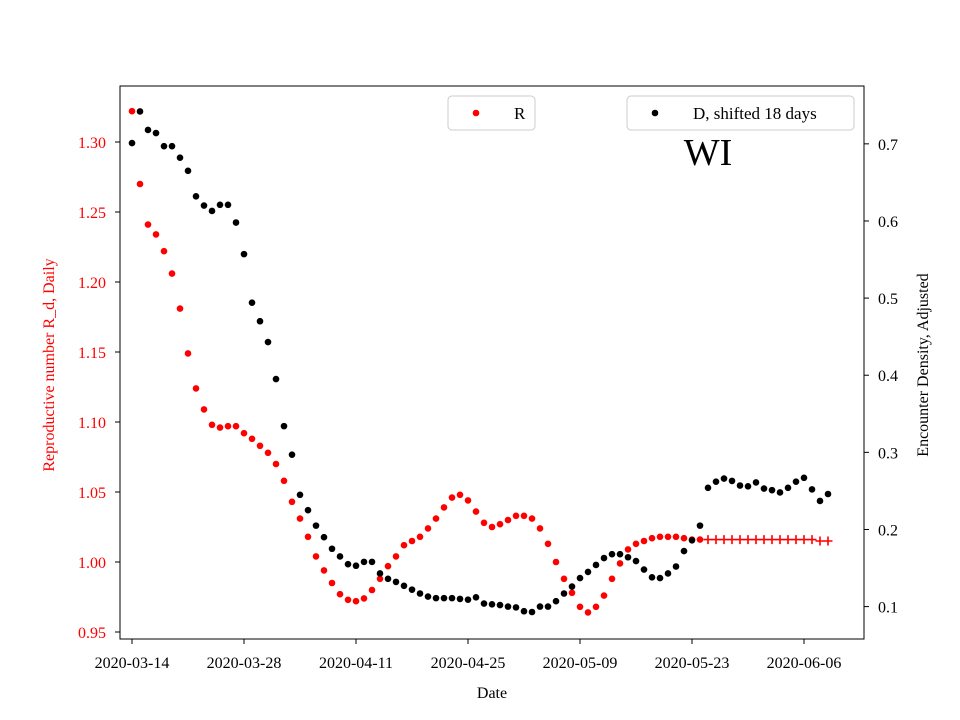 Image resolution: width=960 pixels, height=720 pixels. What do you see at coordinates (888, 608) in the screenshot?
I see `y-right-tick-label: 0.1` at bounding box center [888, 608].